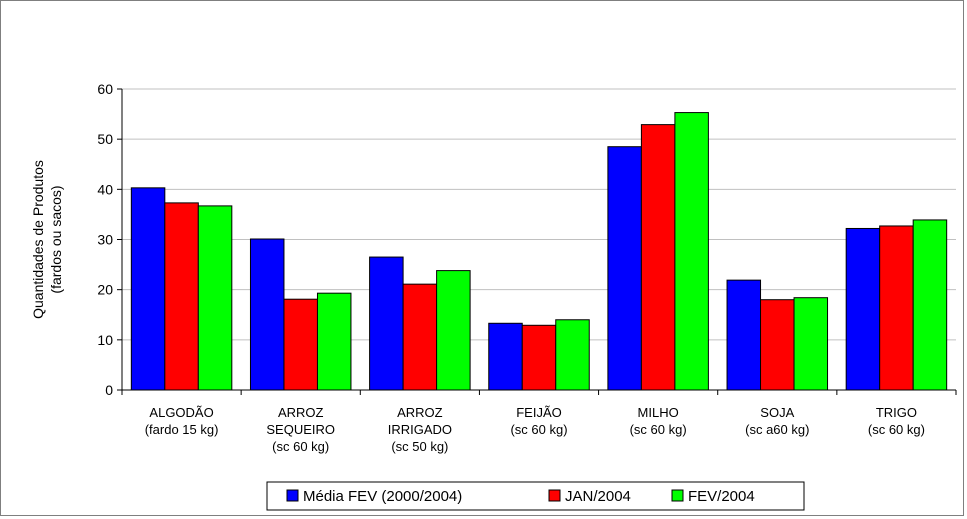 The height and width of the screenshot is (519, 967). What do you see at coordinates (105, 89) in the screenshot?
I see `y-tick-label: 60` at bounding box center [105, 89].